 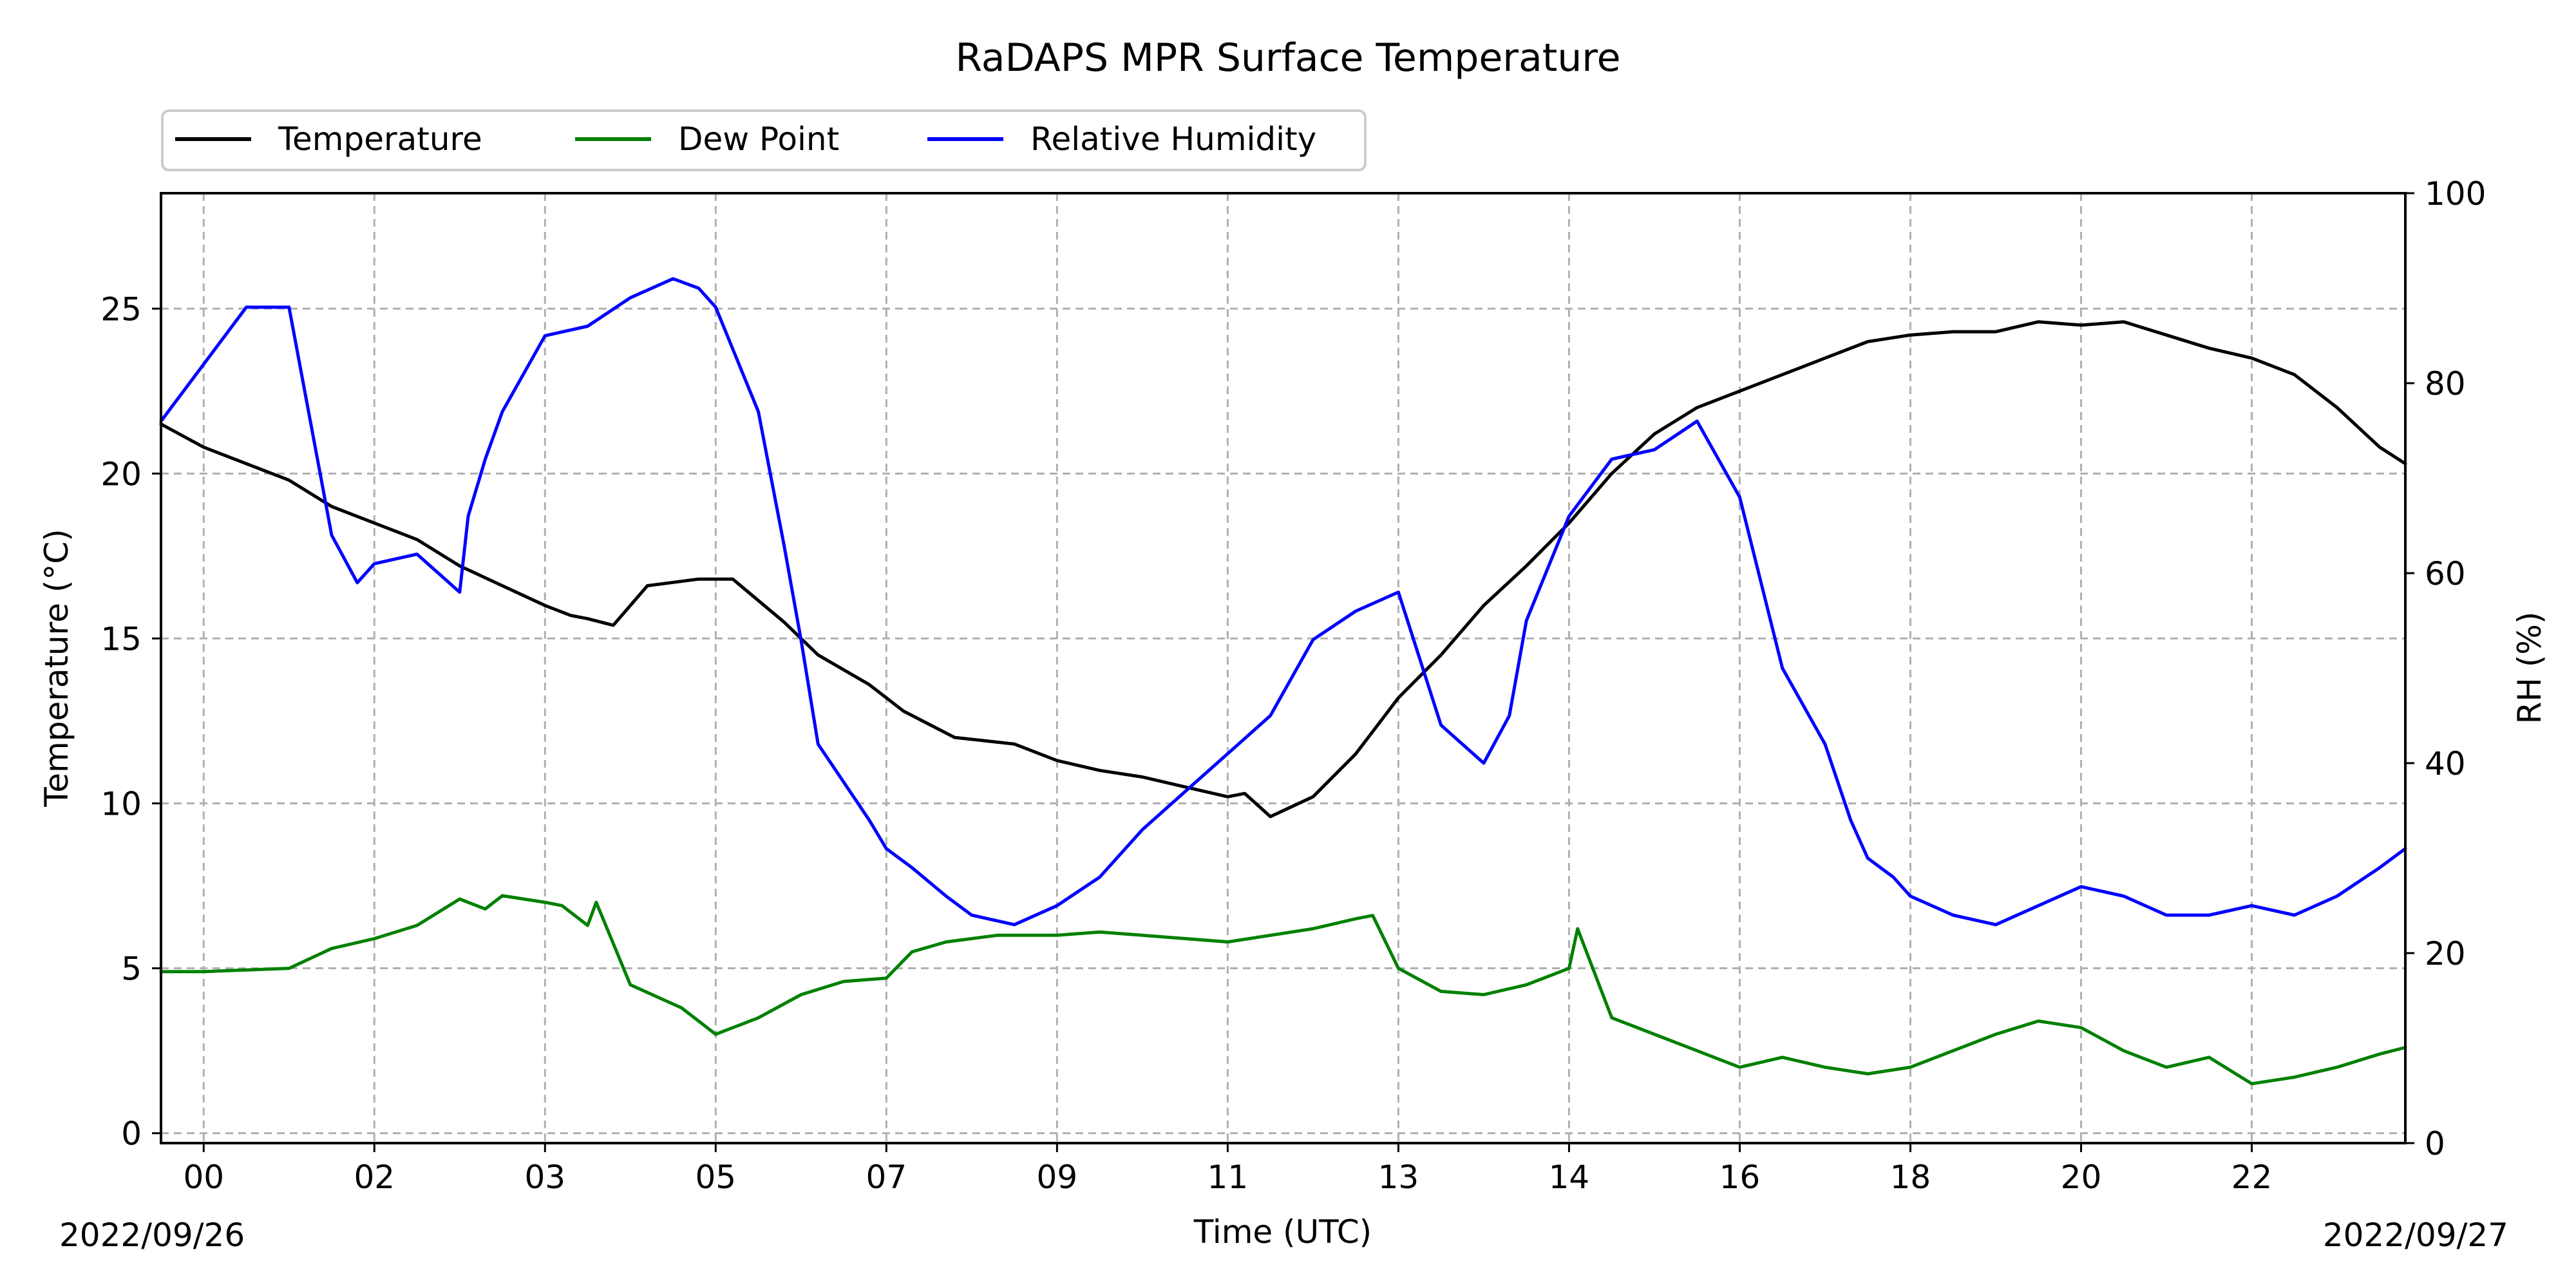 What do you see at coordinates (1283, 990) in the screenshot?
I see `series-line-dew-point` at bounding box center [1283, 990].